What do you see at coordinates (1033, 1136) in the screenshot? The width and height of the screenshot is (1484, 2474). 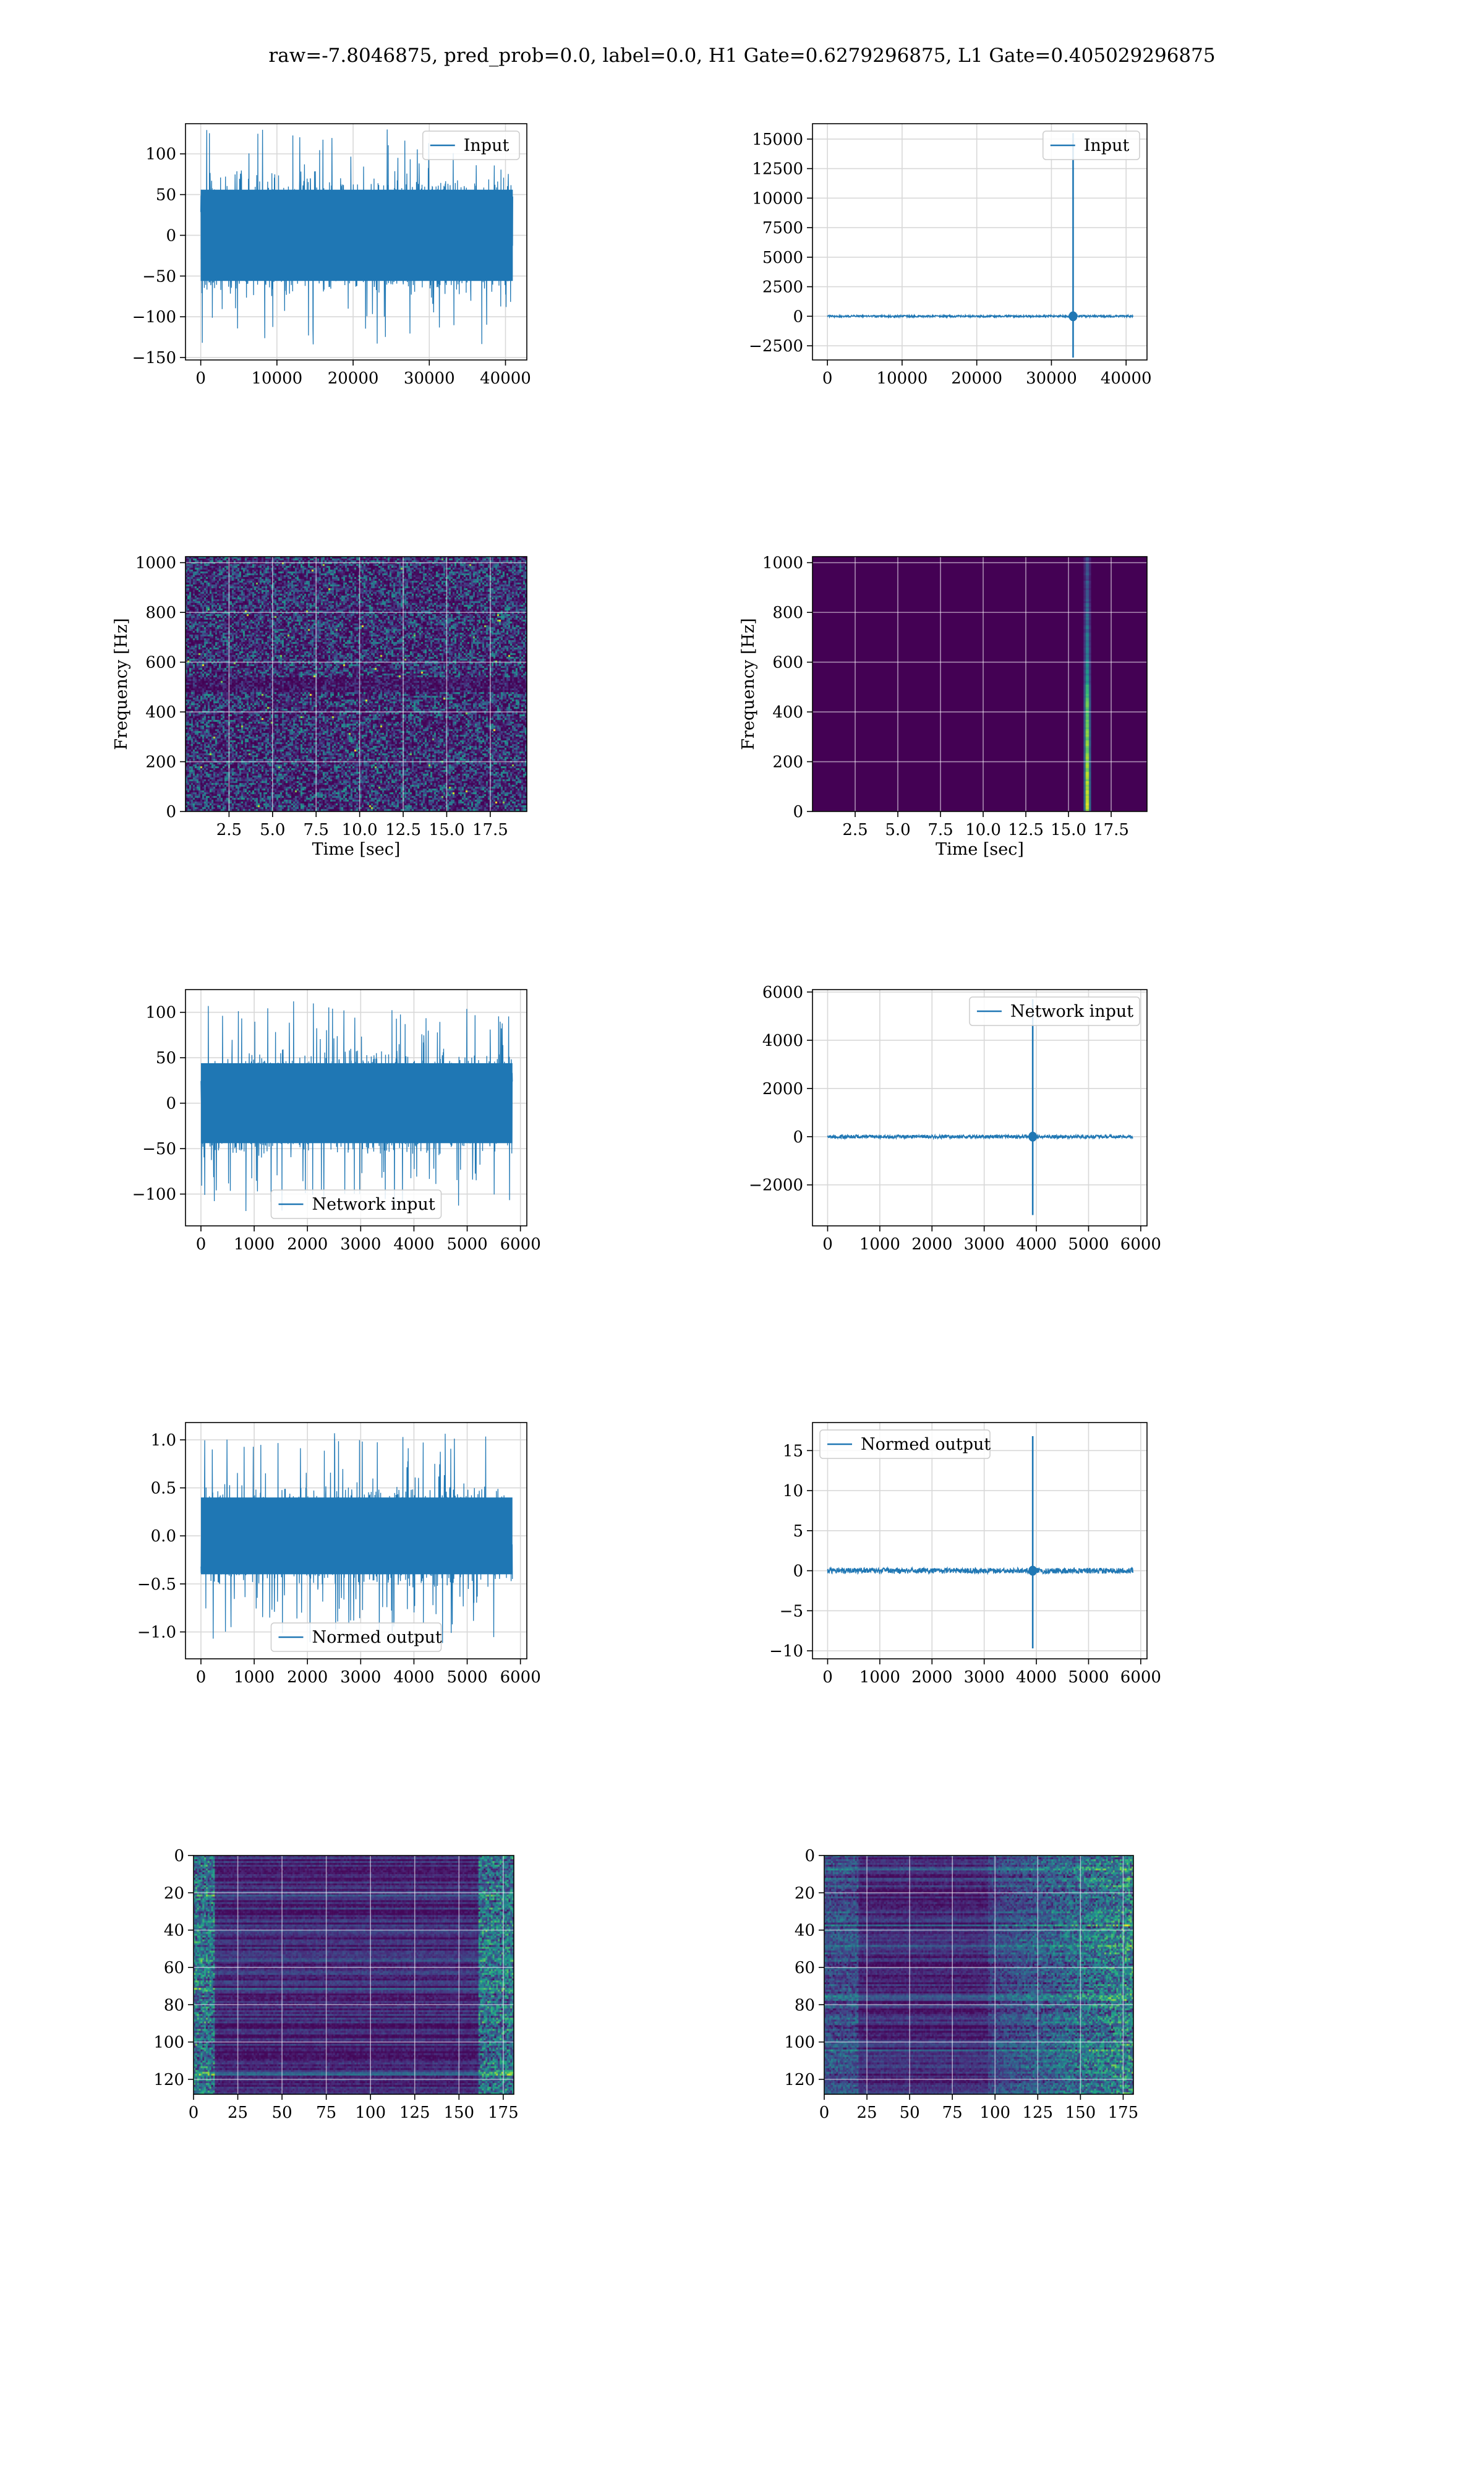 I see `series-spike-core` at bounding box center [1033, 1136].